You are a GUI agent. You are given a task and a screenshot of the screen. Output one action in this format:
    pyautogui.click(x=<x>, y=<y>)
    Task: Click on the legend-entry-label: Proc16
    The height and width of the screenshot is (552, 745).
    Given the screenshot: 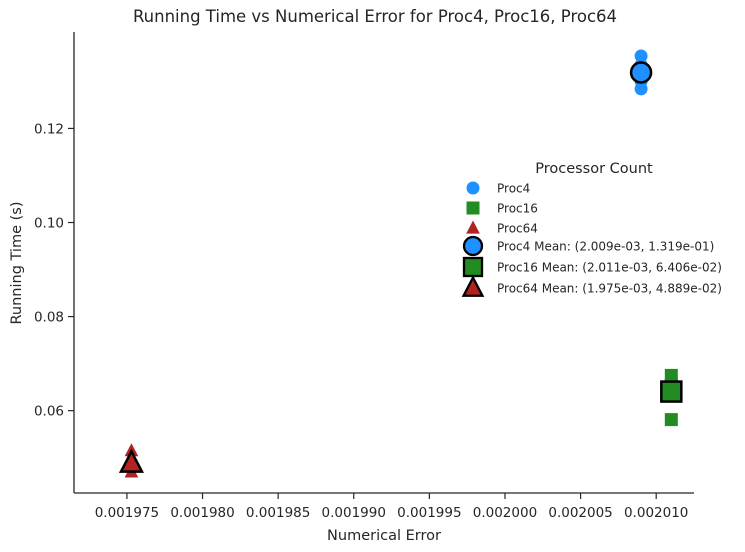 What is the action you would take?
    pyautogui.click(x=517, y=209)
    